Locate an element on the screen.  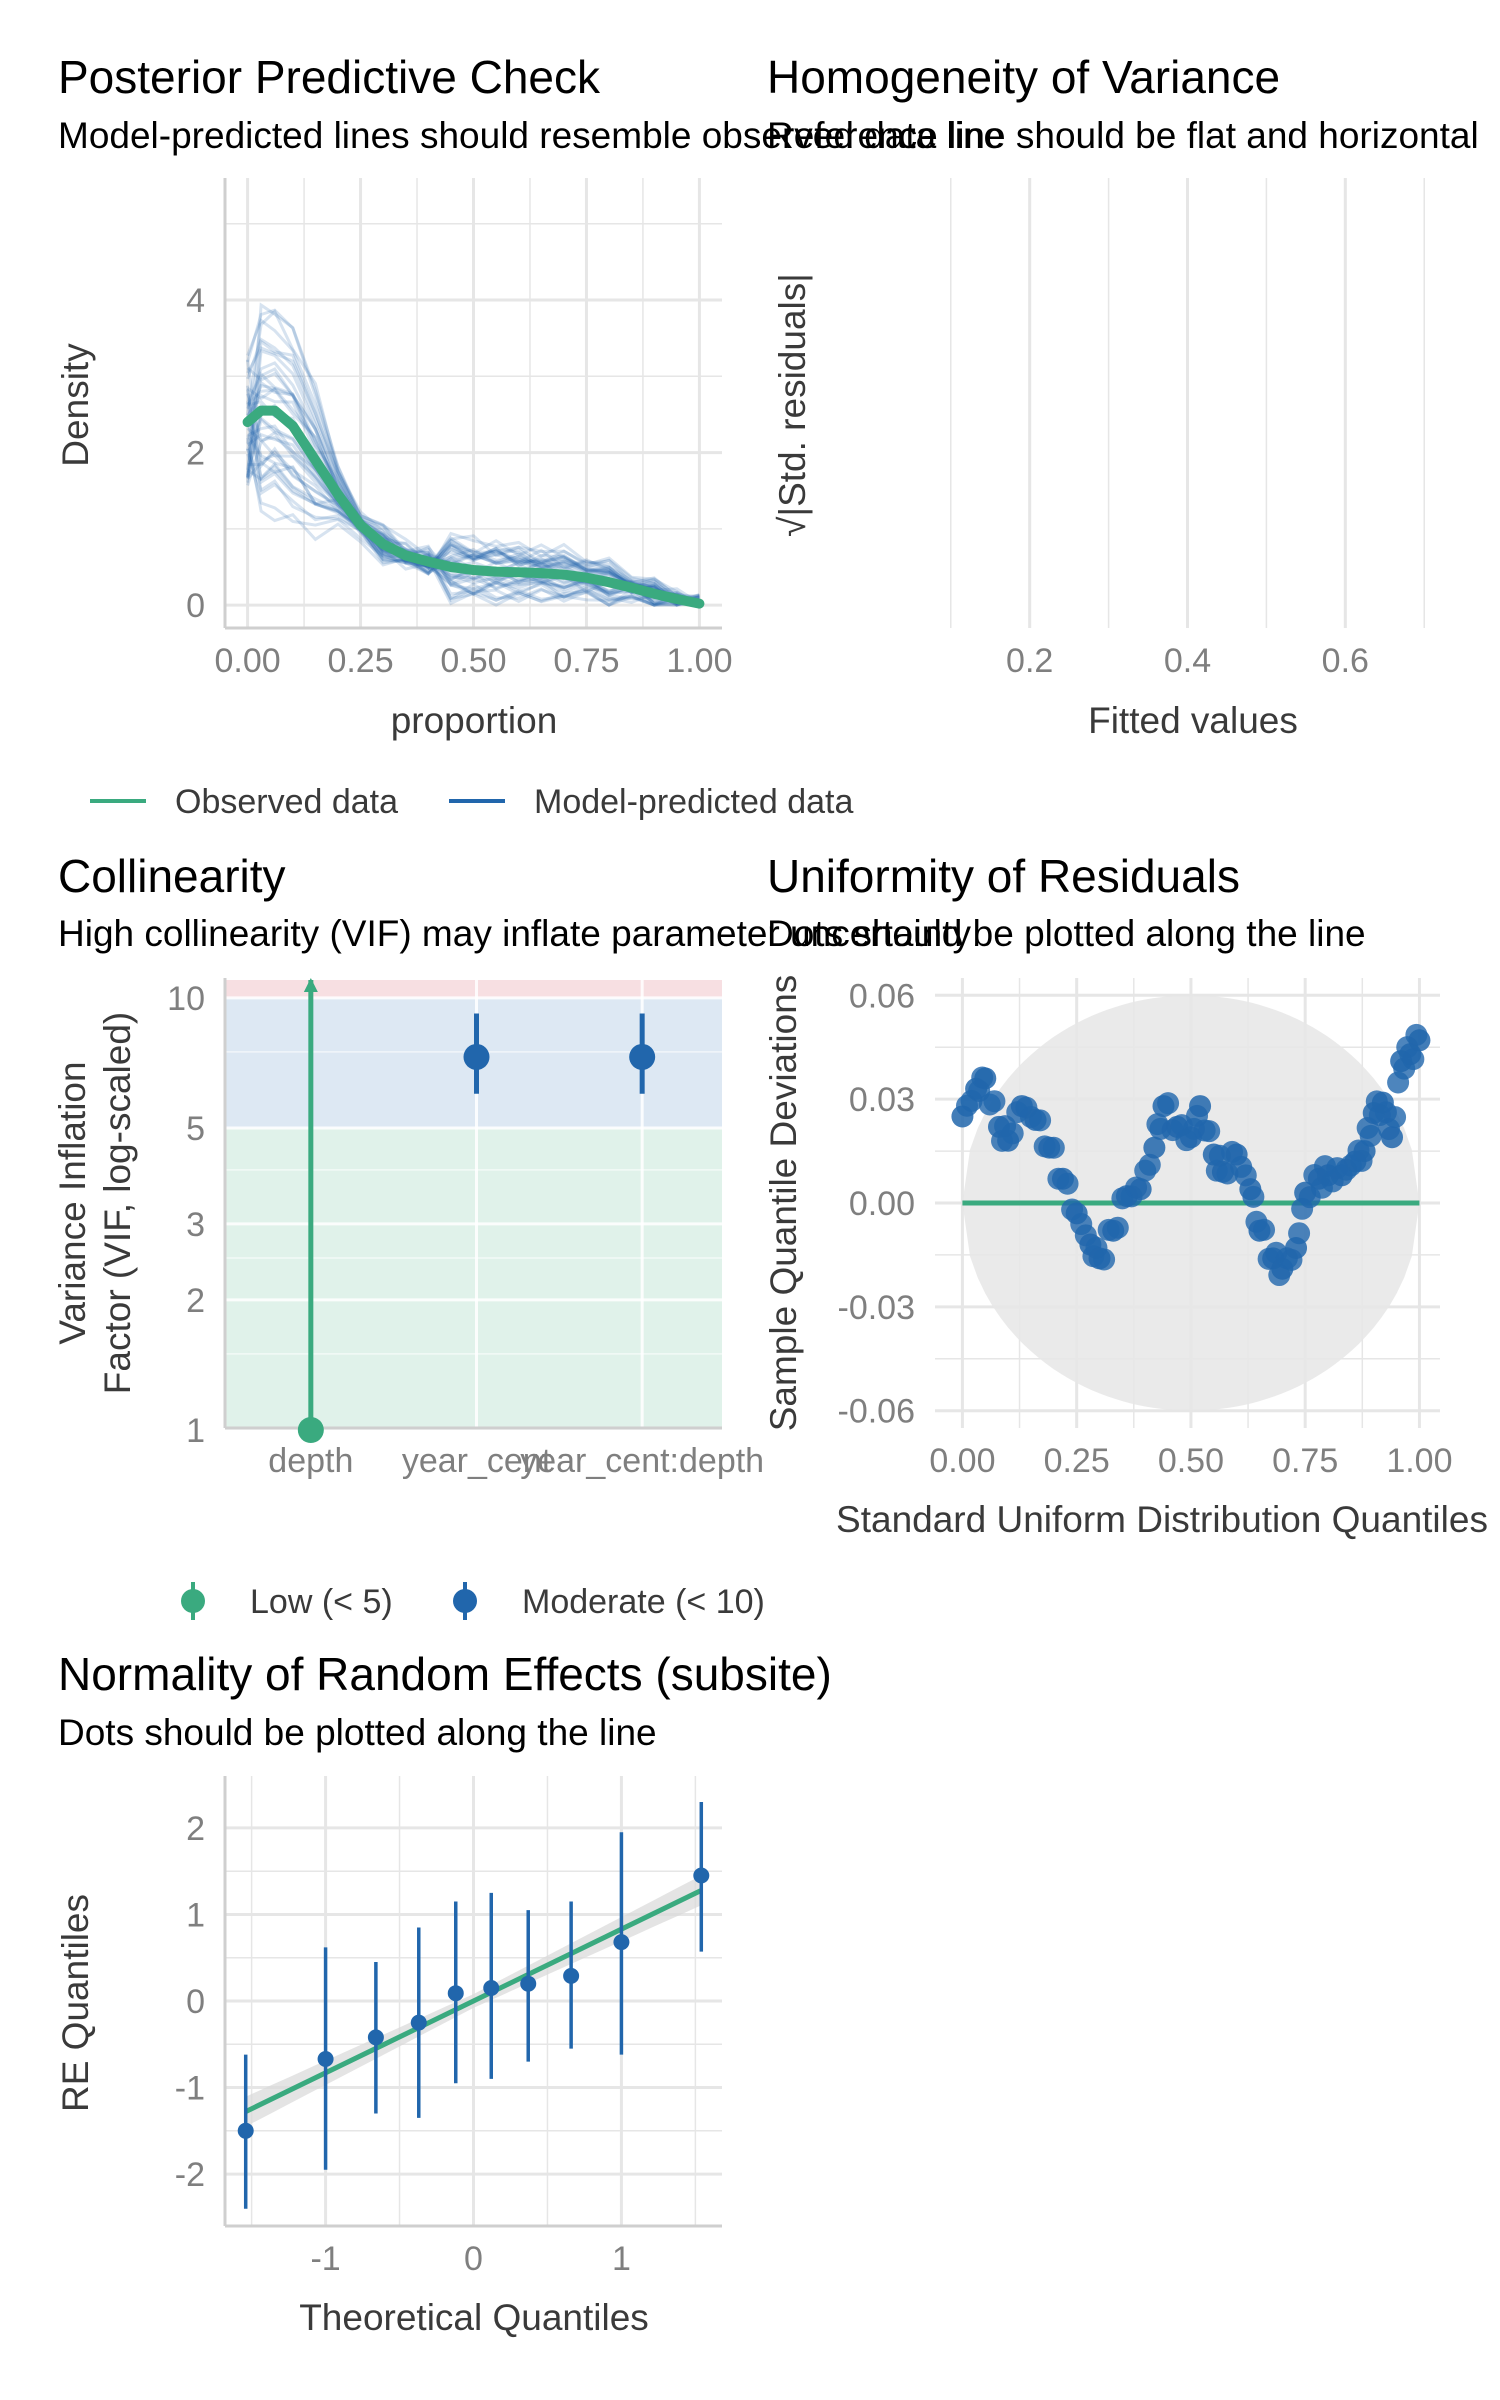
coll-point is located at coordinates (476, 1056).